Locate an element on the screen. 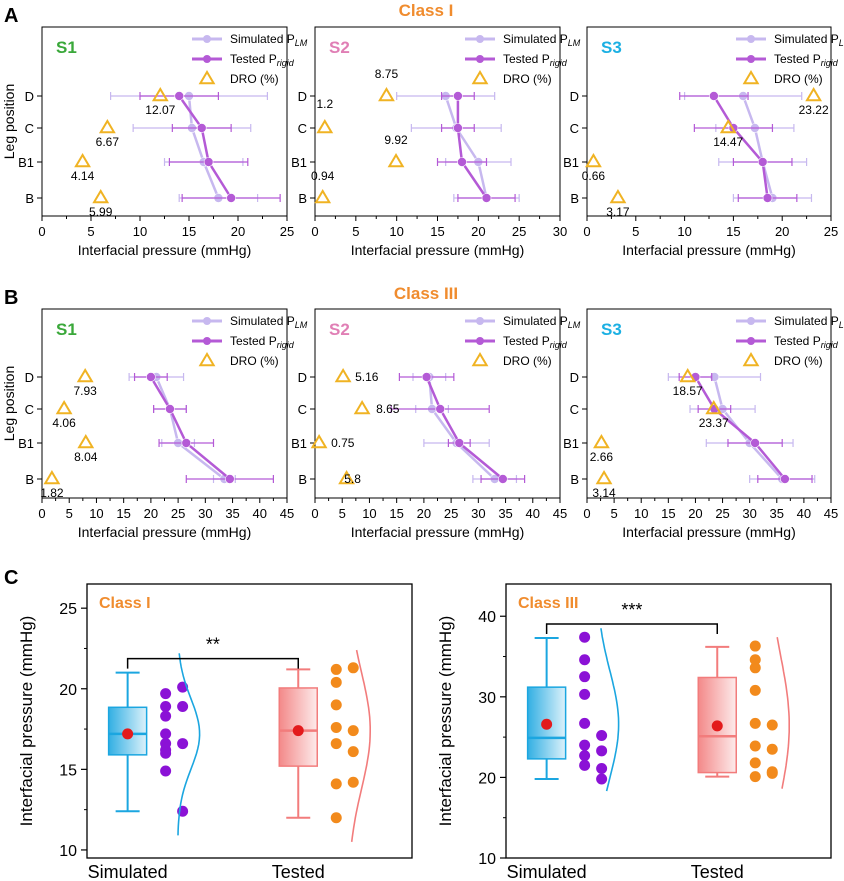  x-tick-label: 30 is located at coordinates (560, 231).